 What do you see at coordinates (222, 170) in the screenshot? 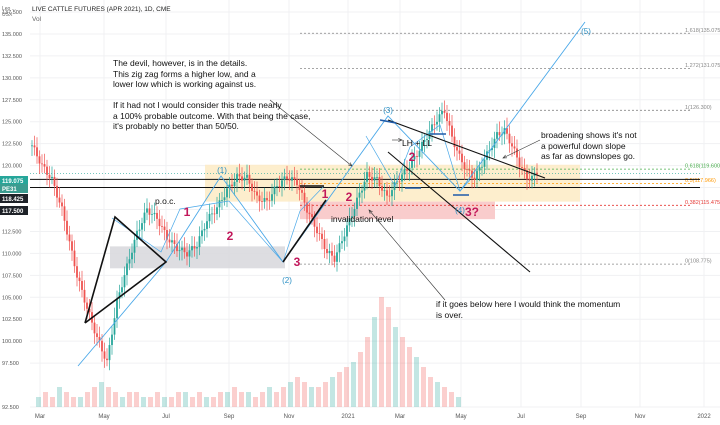
I see `wave-label: (1)` at bounding box center [222, 170].